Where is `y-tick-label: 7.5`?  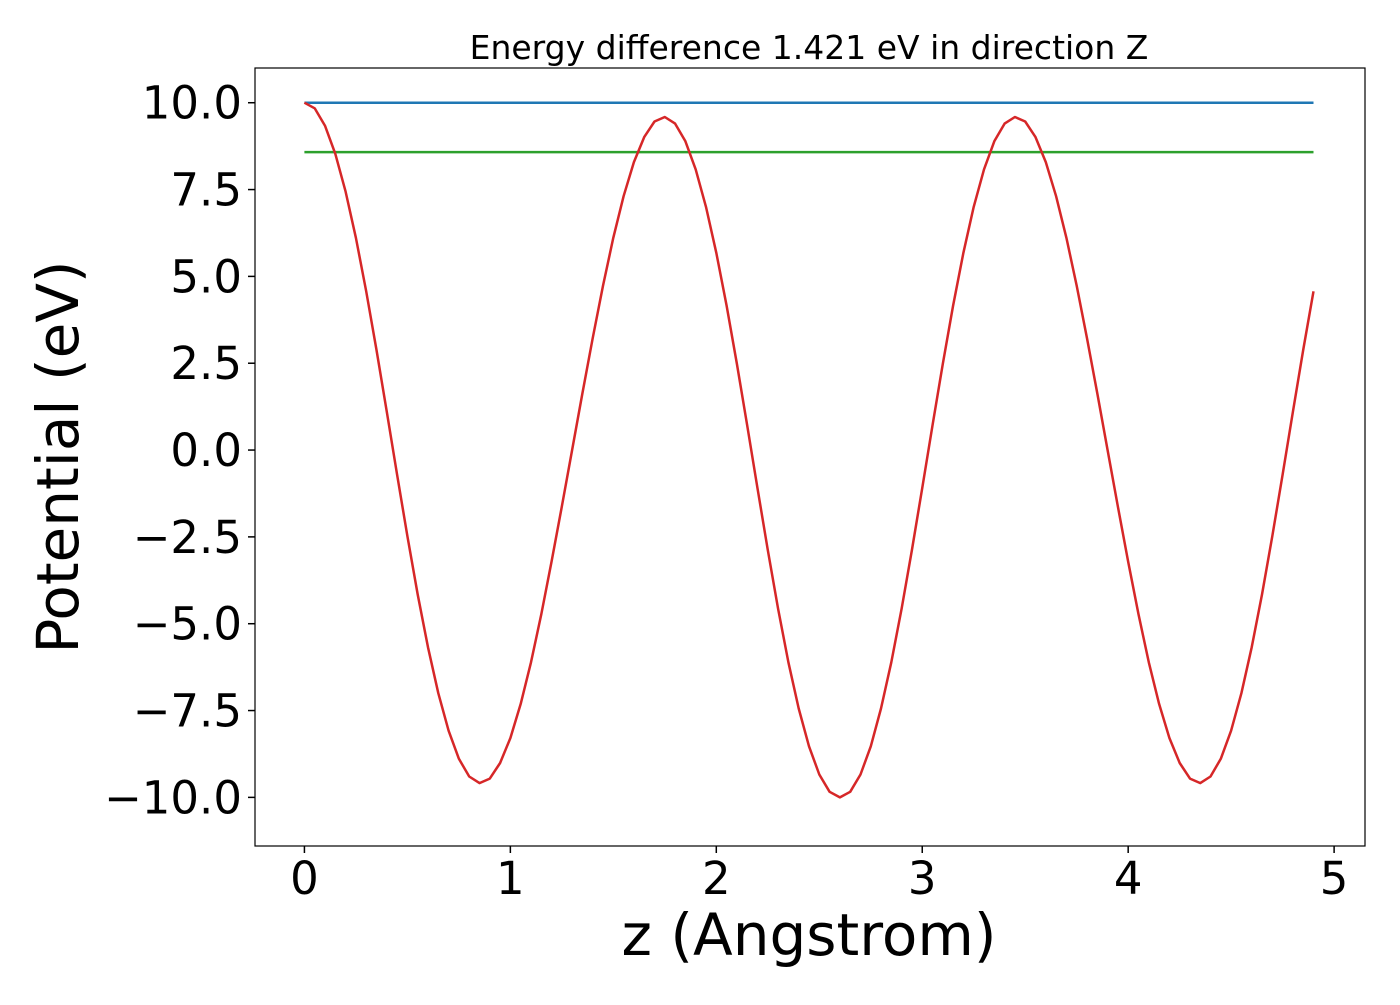 y-tick-label: 7.5 is located at coordinates (206, 190).